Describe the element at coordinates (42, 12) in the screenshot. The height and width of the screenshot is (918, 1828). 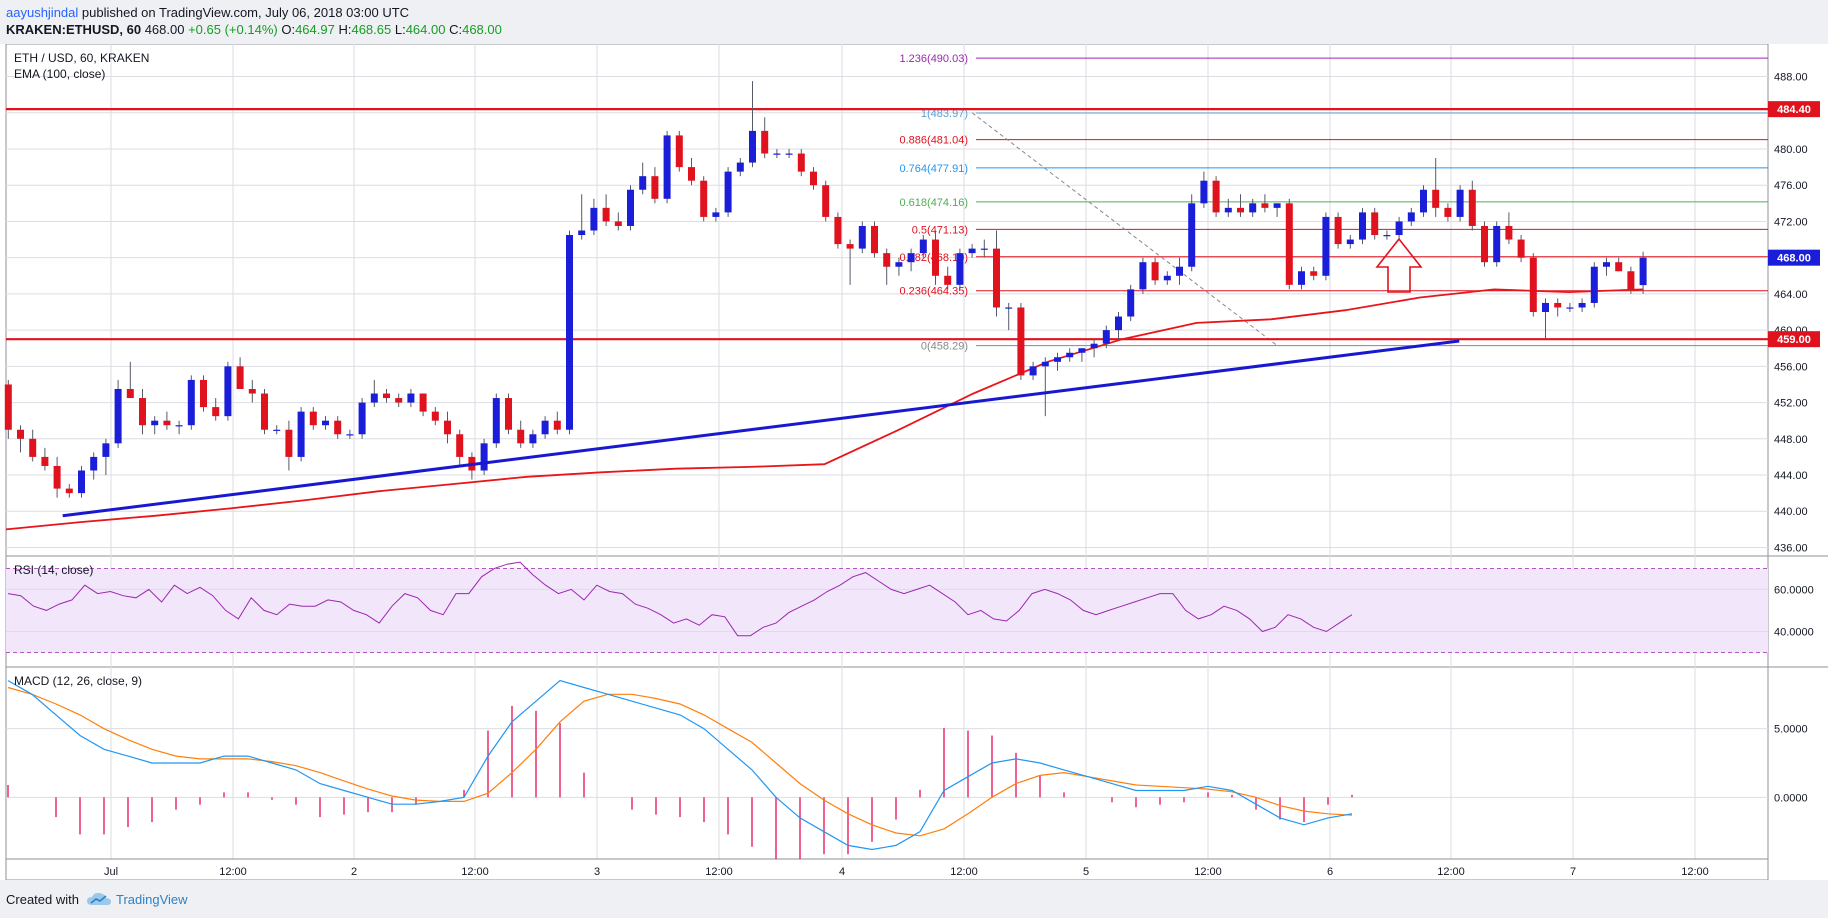
I see `author-link: aayushjindal` at that location.